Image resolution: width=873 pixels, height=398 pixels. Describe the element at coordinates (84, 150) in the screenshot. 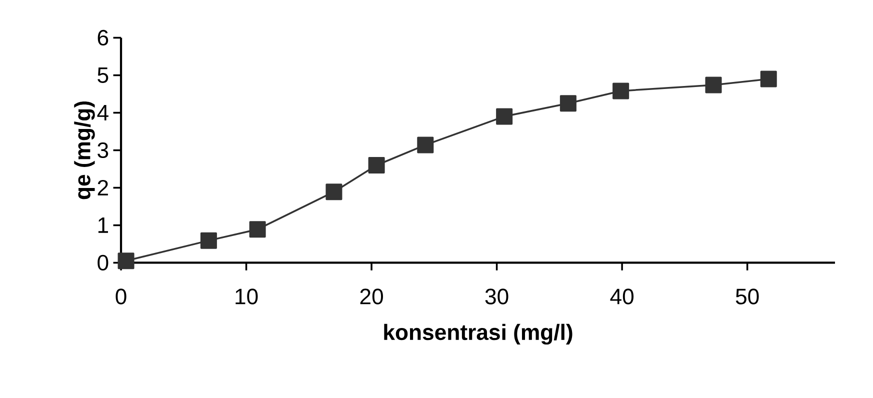

I see `y-axis-title: qe (mg/g)` at that location.